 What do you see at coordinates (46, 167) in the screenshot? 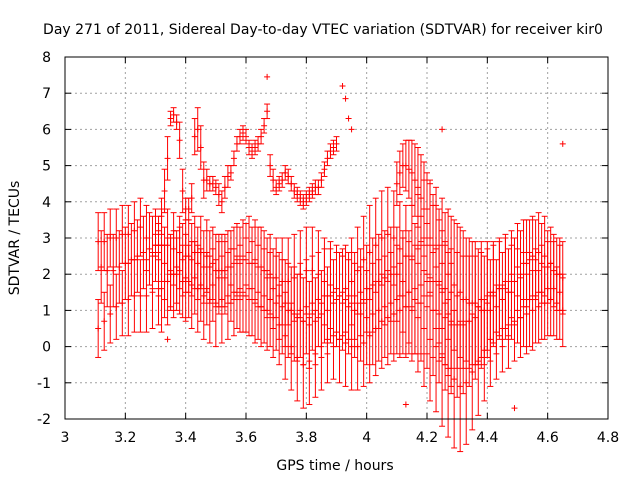
I see `y-tick-label: 5` at bounding box center [46, 167].